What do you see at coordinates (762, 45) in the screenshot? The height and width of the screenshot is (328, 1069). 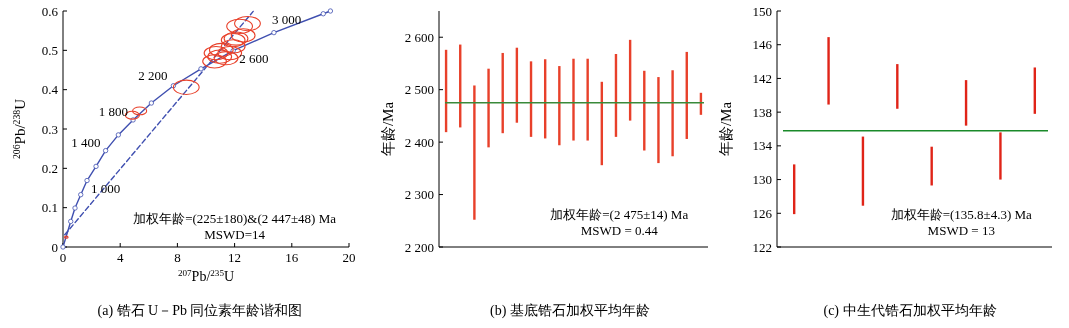 I see `y-tick-label: 146` at bounding box center [762, 45].